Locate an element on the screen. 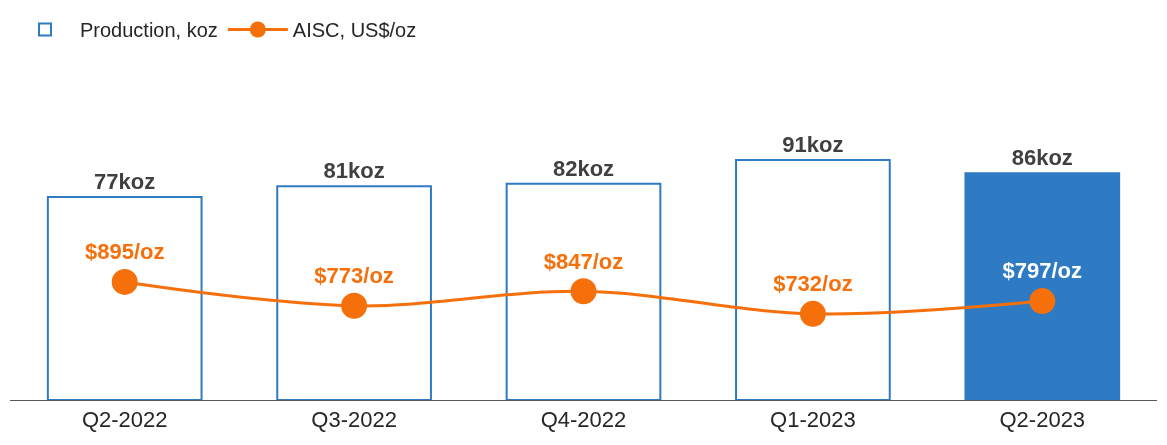  x-tick-label: Q3-2022 is located at coordinates (354, 420).